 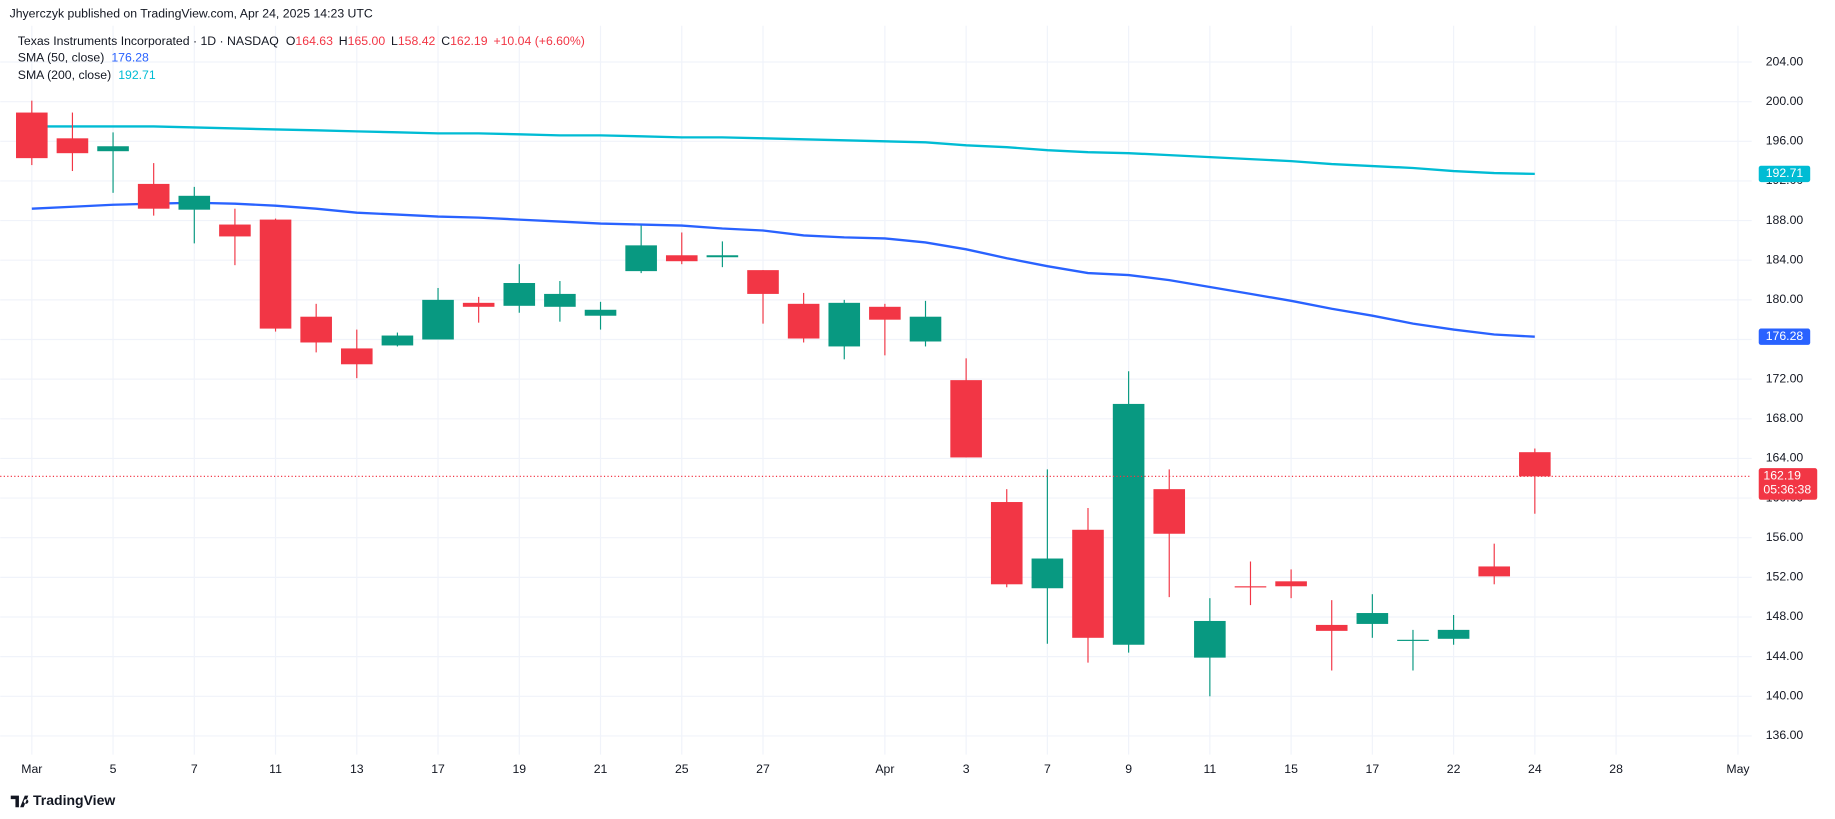 What do you see at coordinates (1738, 769) in the screenshot?
I see `x-tick-label: May` at bounding box center [1738, 769].